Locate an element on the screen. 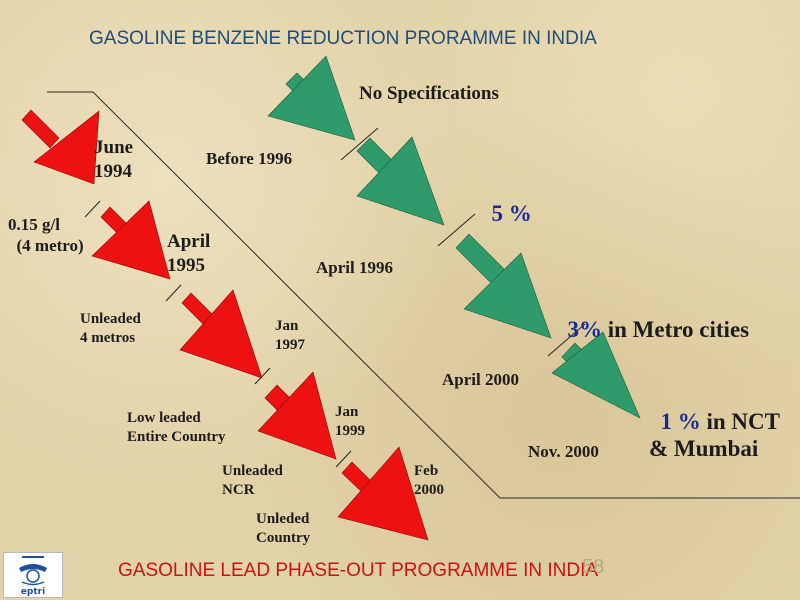  lead-date-label: Feb 2000 is located at coordinates (429, 480).